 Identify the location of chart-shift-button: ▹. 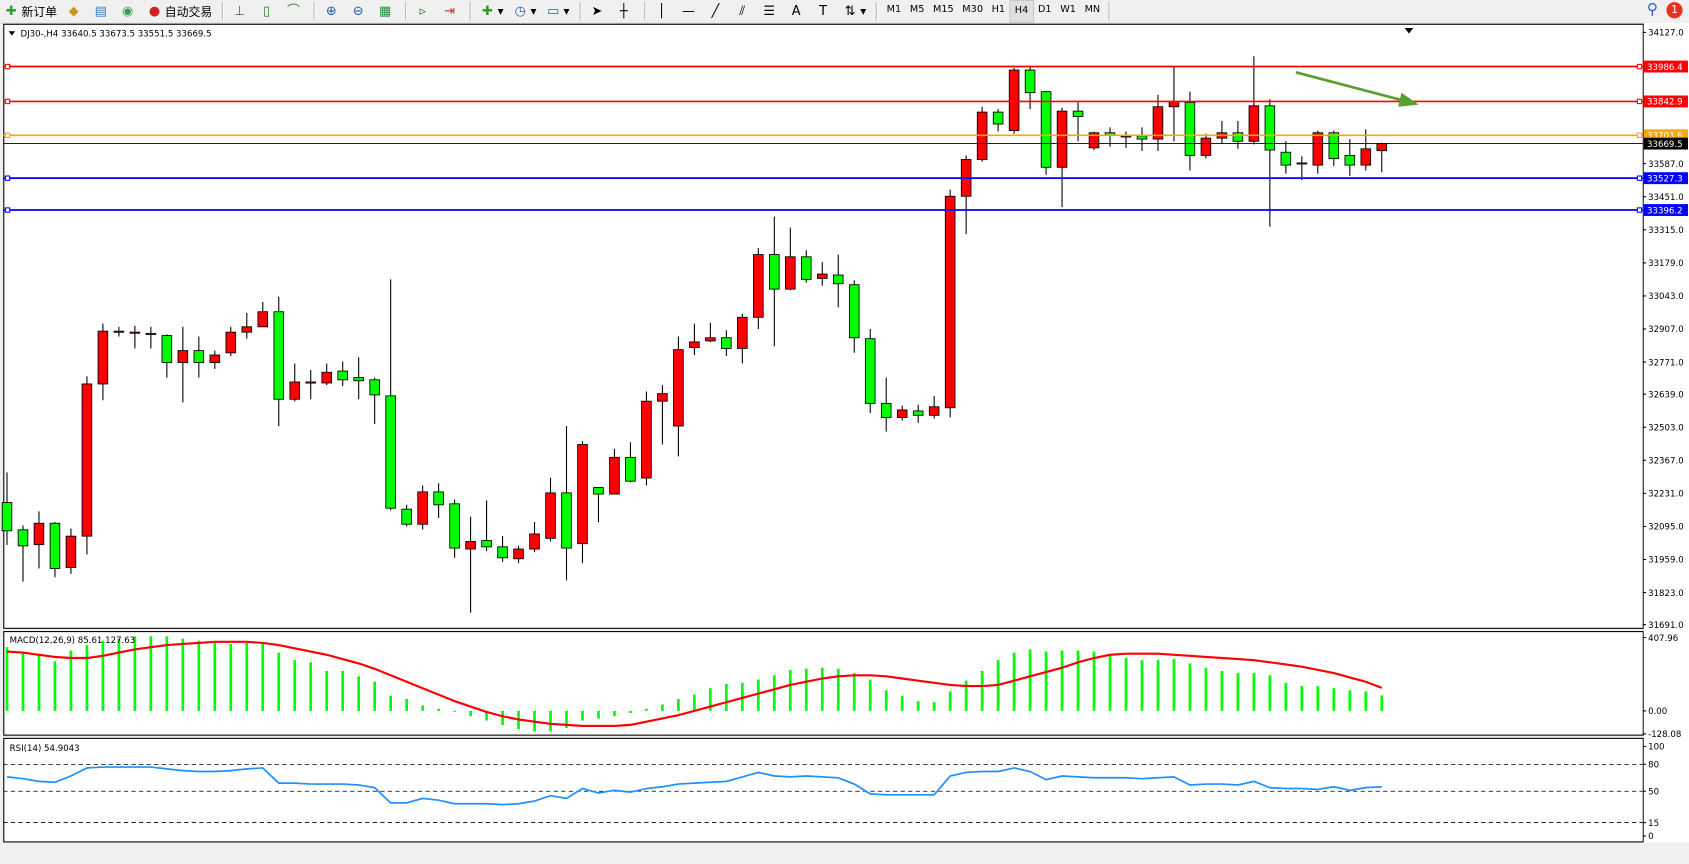
(423, 11).